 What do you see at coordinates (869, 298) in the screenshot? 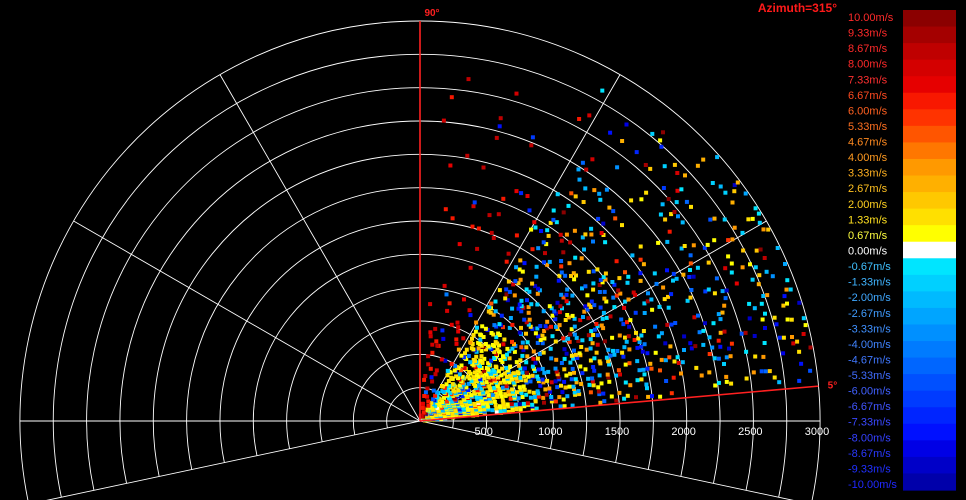
I see `colorbar-label: -2.00m/s` at bounding box center [869, 298].